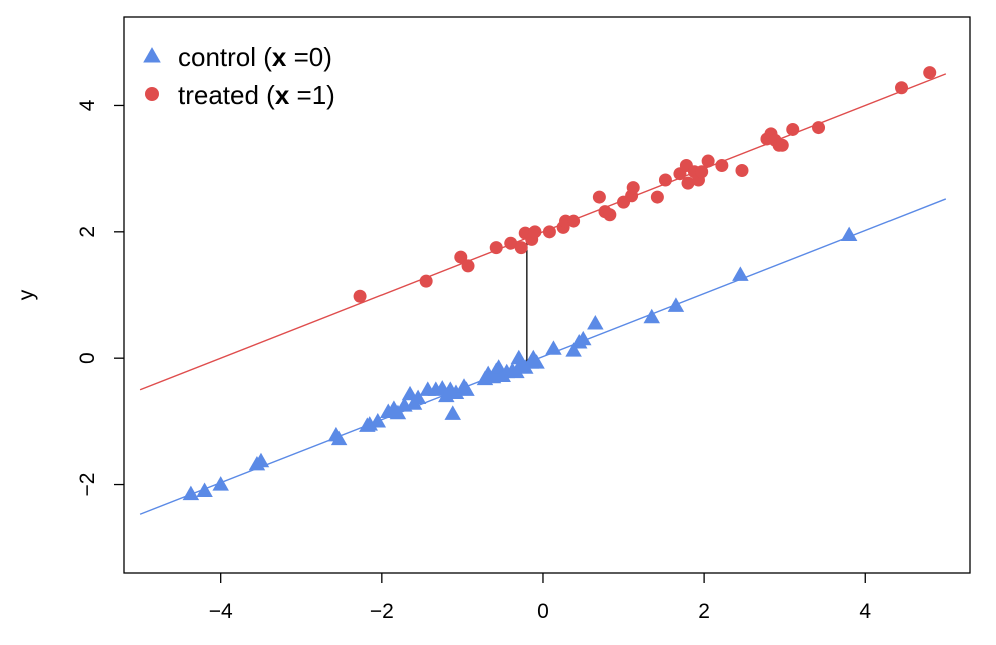 The height and width of the screenshot is (645, 996). Describe the element at coordinates (221, 611) in the screenshot. I see `x-tick-label: −4` at that location.